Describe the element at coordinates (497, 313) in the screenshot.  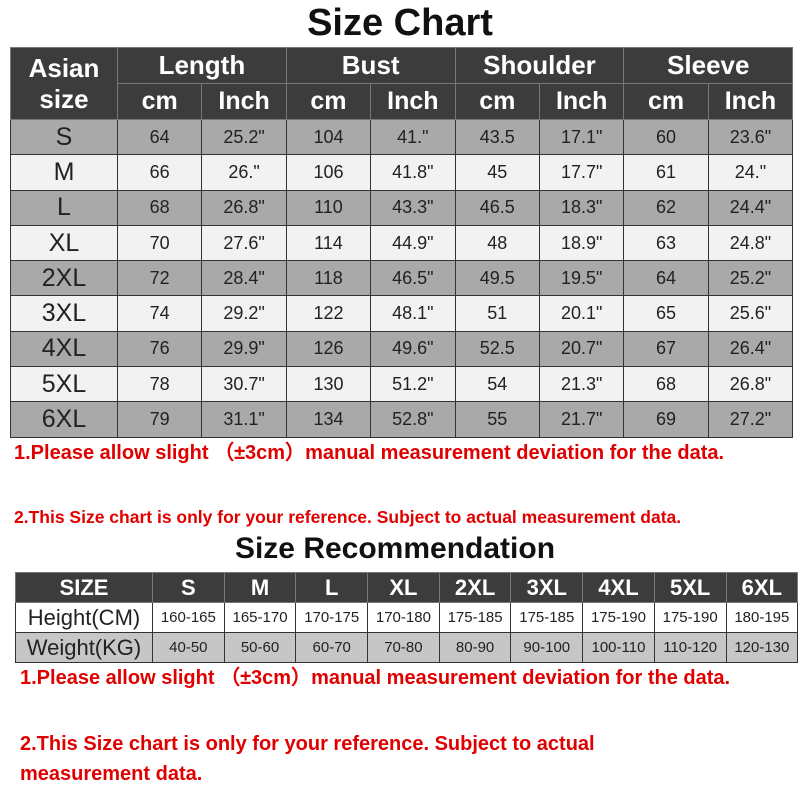
I see `table-cell: 51` at that location.